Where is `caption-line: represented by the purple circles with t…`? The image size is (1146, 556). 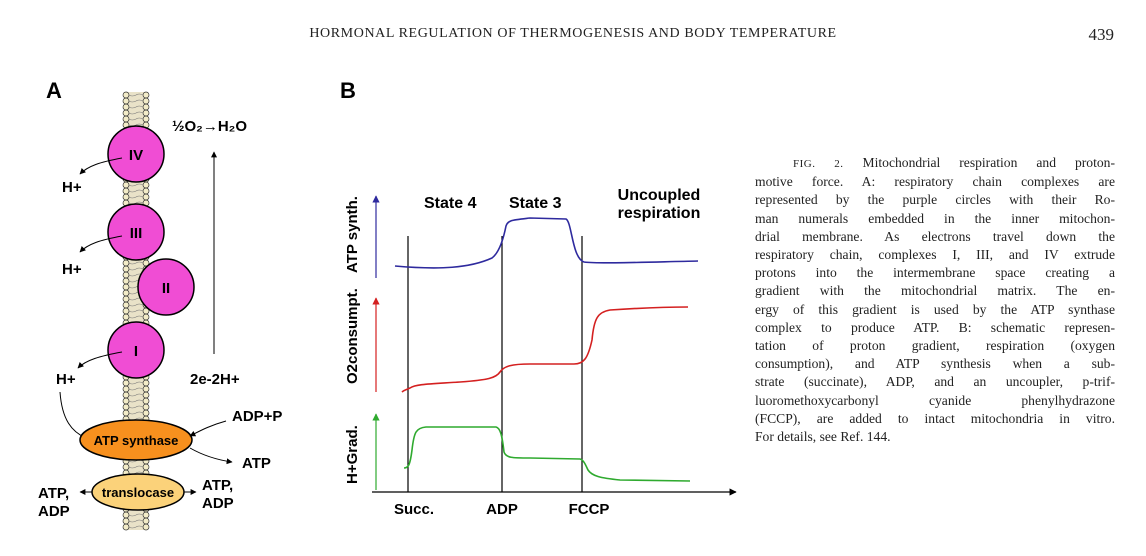
caption-line: represented by the purple circles with t… is located at coordinates (935, 200).